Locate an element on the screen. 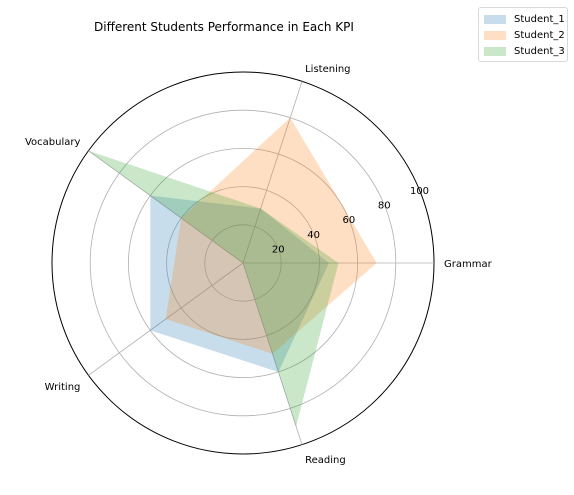  spoke-writing is located at coordinates (166, 319).